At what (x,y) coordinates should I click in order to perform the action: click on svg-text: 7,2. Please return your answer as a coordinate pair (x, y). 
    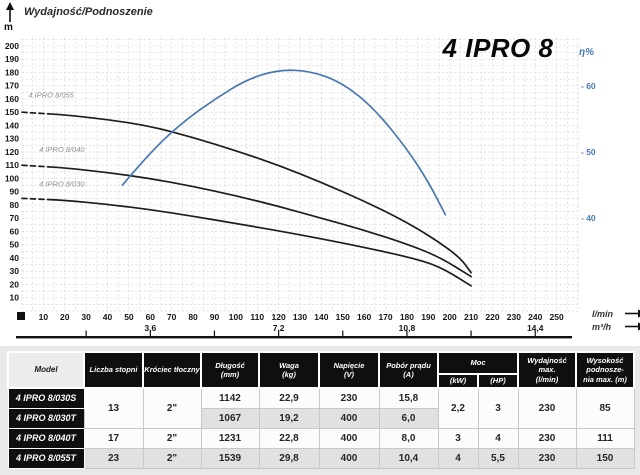
    Looking at the image, I should click on (279, 328).